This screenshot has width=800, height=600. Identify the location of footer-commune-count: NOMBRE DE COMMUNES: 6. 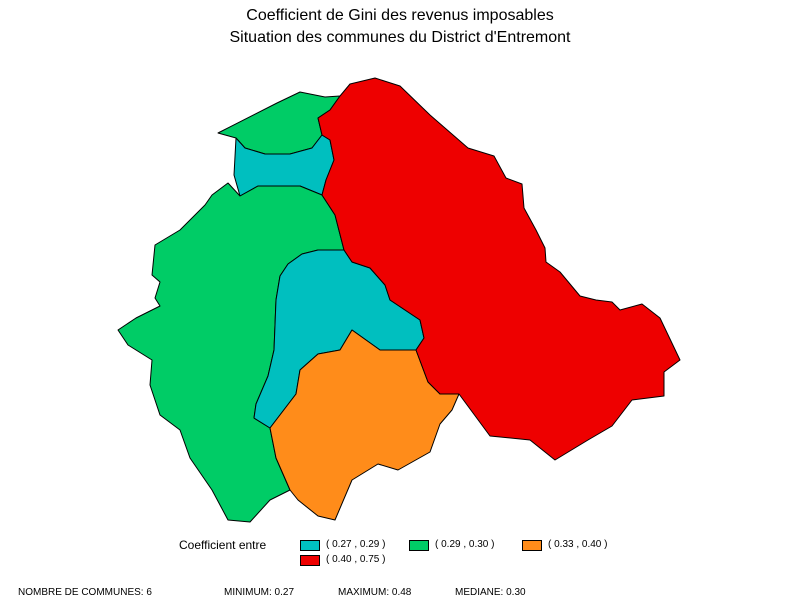
(85, 592).